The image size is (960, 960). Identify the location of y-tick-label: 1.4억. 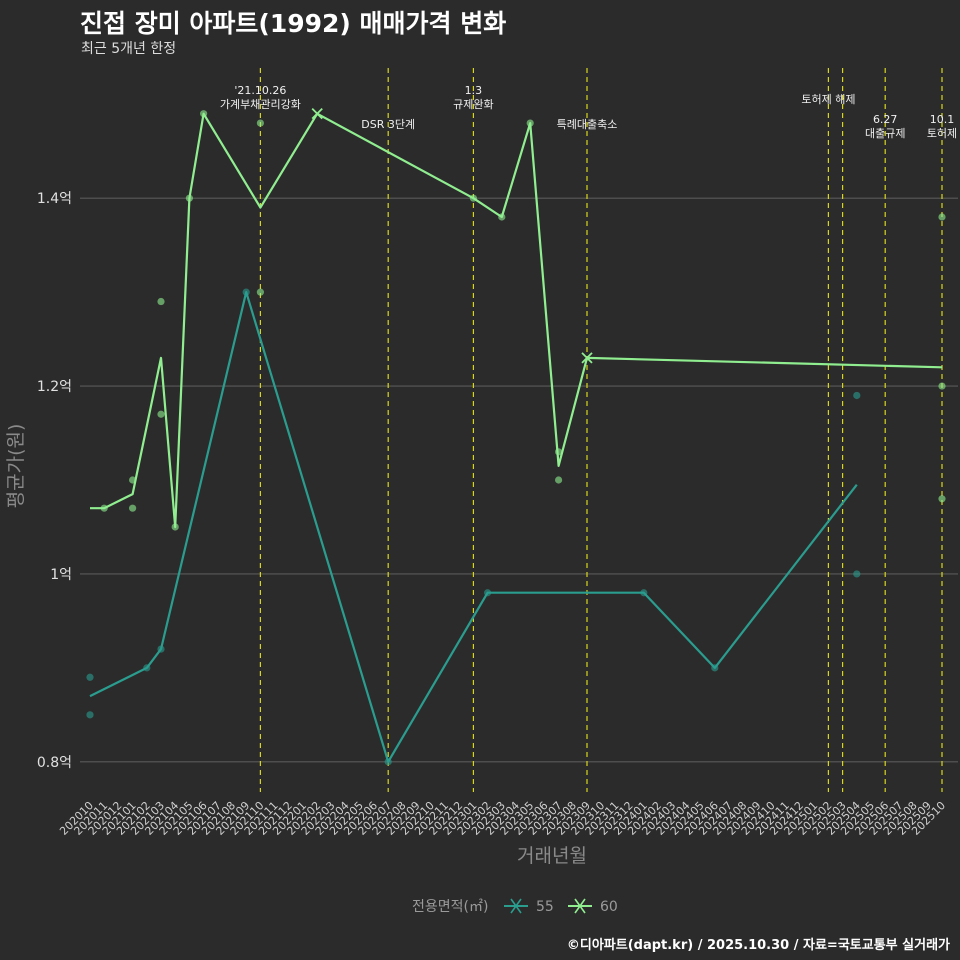
(54, 199).